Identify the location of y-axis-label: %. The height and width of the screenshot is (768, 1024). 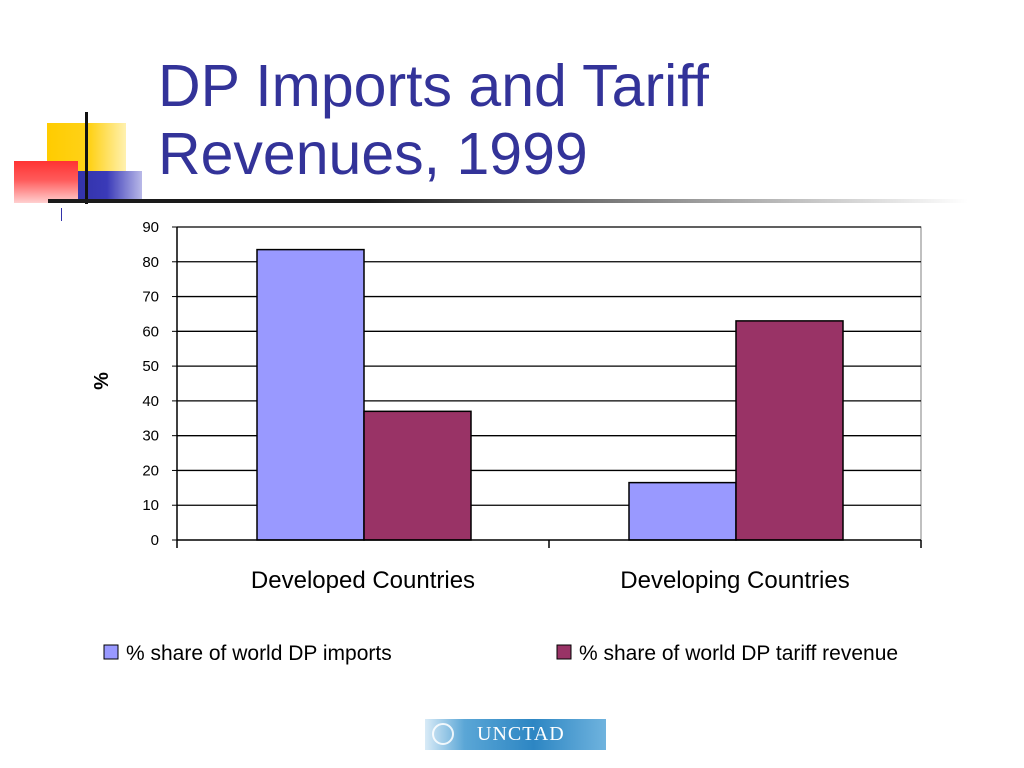
(102, 381).